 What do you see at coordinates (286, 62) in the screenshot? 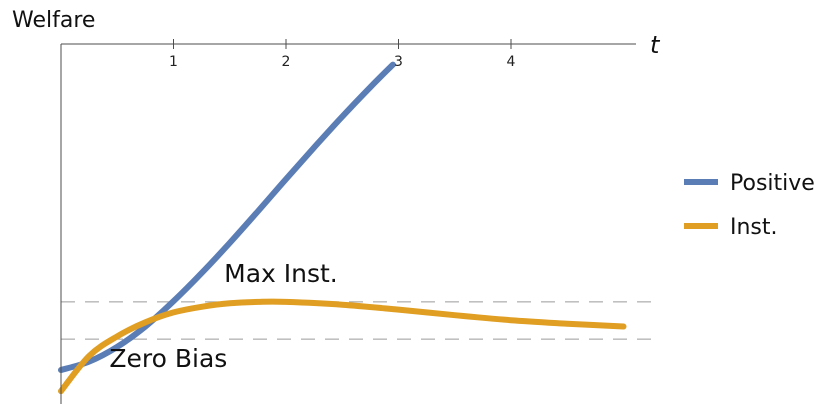
I see `x-tick-label-2: 2` at bounding box center [286, 62].